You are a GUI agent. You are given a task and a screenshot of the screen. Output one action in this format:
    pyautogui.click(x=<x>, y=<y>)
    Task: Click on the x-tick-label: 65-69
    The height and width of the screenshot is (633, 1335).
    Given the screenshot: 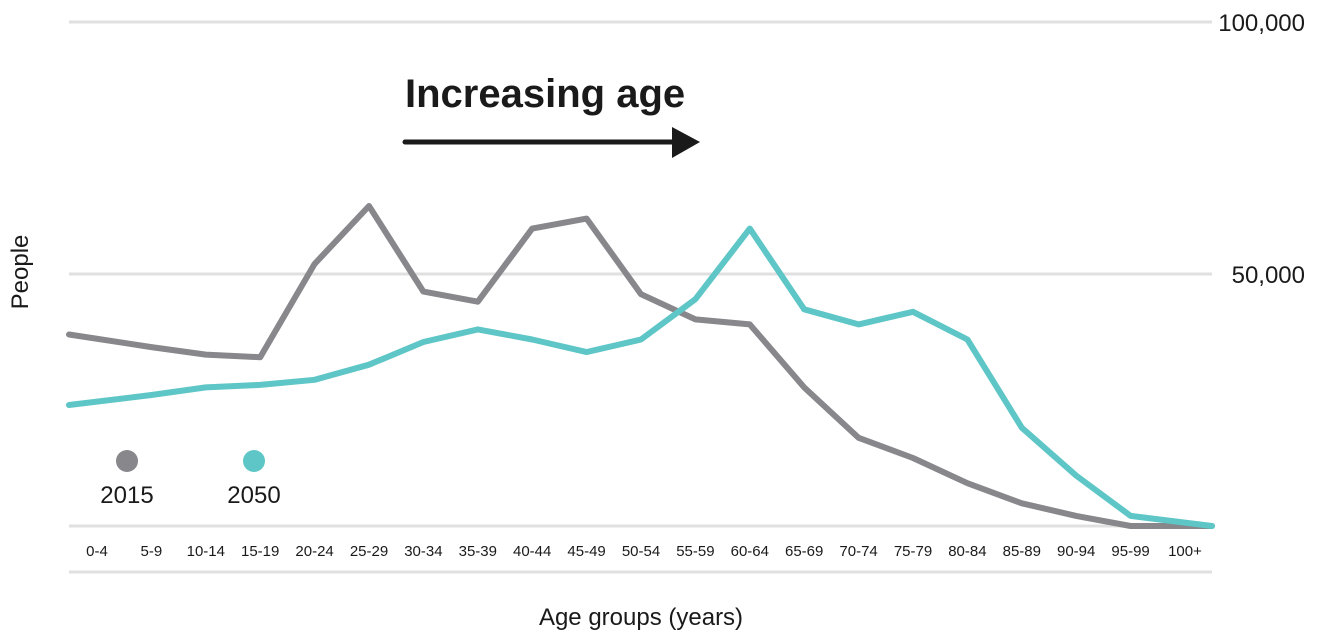 What is the action you would take?
    pyautogui.click(x=804, y=551)
    